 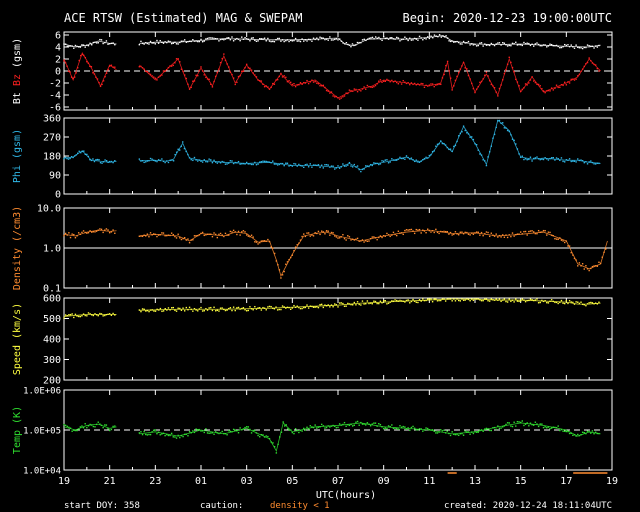 What do you see at coordinates (52, 119) in the screenshot?
I see `y-tick-label: 360` at bounding box center [52, 119].